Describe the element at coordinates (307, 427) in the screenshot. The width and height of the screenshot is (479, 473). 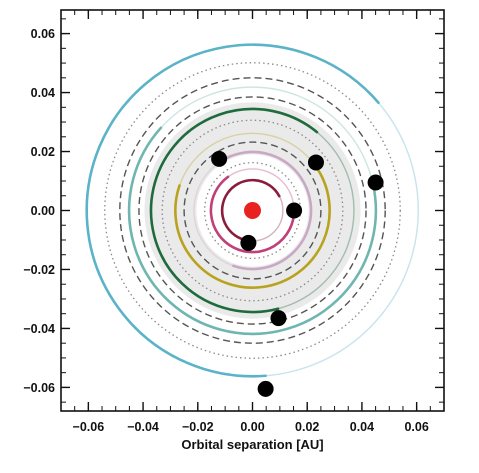
I see `x-tick-label-4: 0.02` at that location.